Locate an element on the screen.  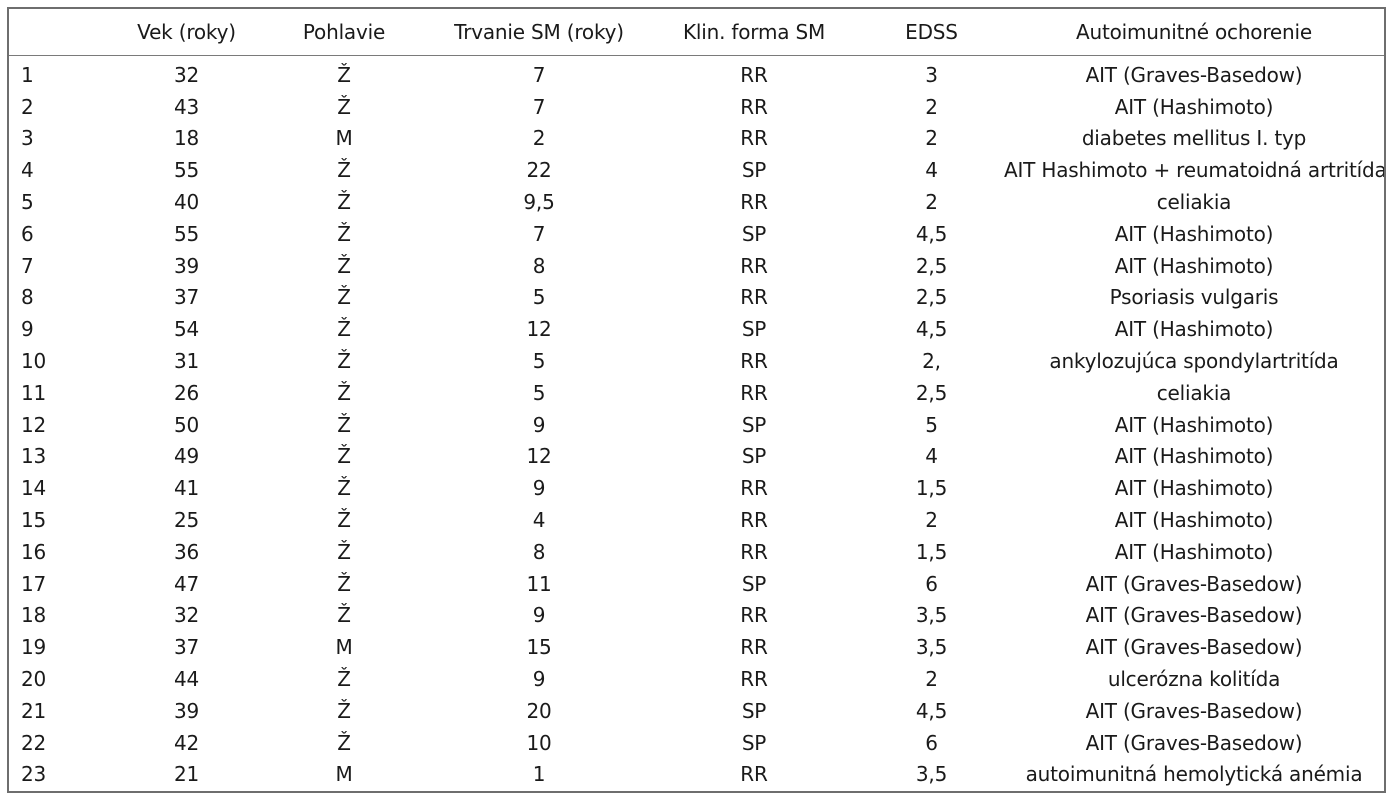
cell-row-number: 14 is located at coordinates (34, 488).